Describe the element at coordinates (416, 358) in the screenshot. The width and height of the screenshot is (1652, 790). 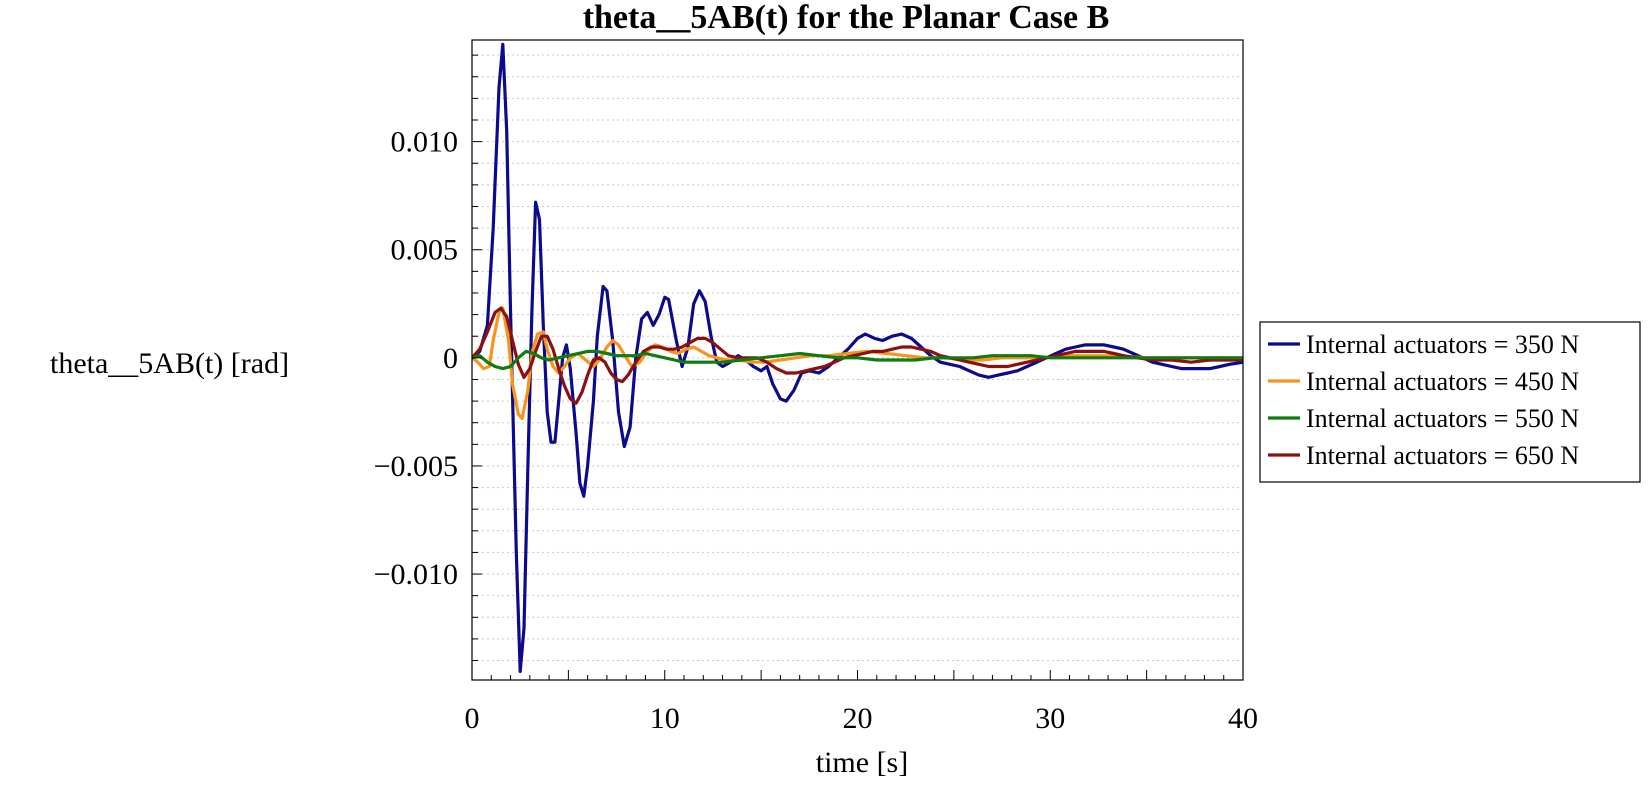
I see `y-tick-labels: −0.010 −0.005 0 0.005 0.010` at that location.